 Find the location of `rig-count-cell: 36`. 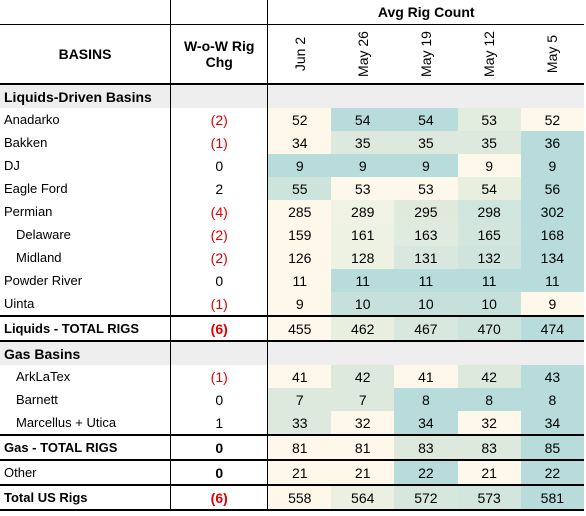

rig-count-cell: 36 is located at coordinates (552, 142).